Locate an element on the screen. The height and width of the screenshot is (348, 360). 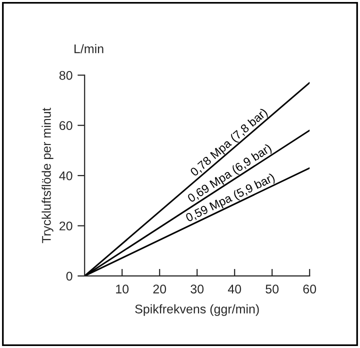
x-tick-label: 10 is located at coordinates (122, 289).